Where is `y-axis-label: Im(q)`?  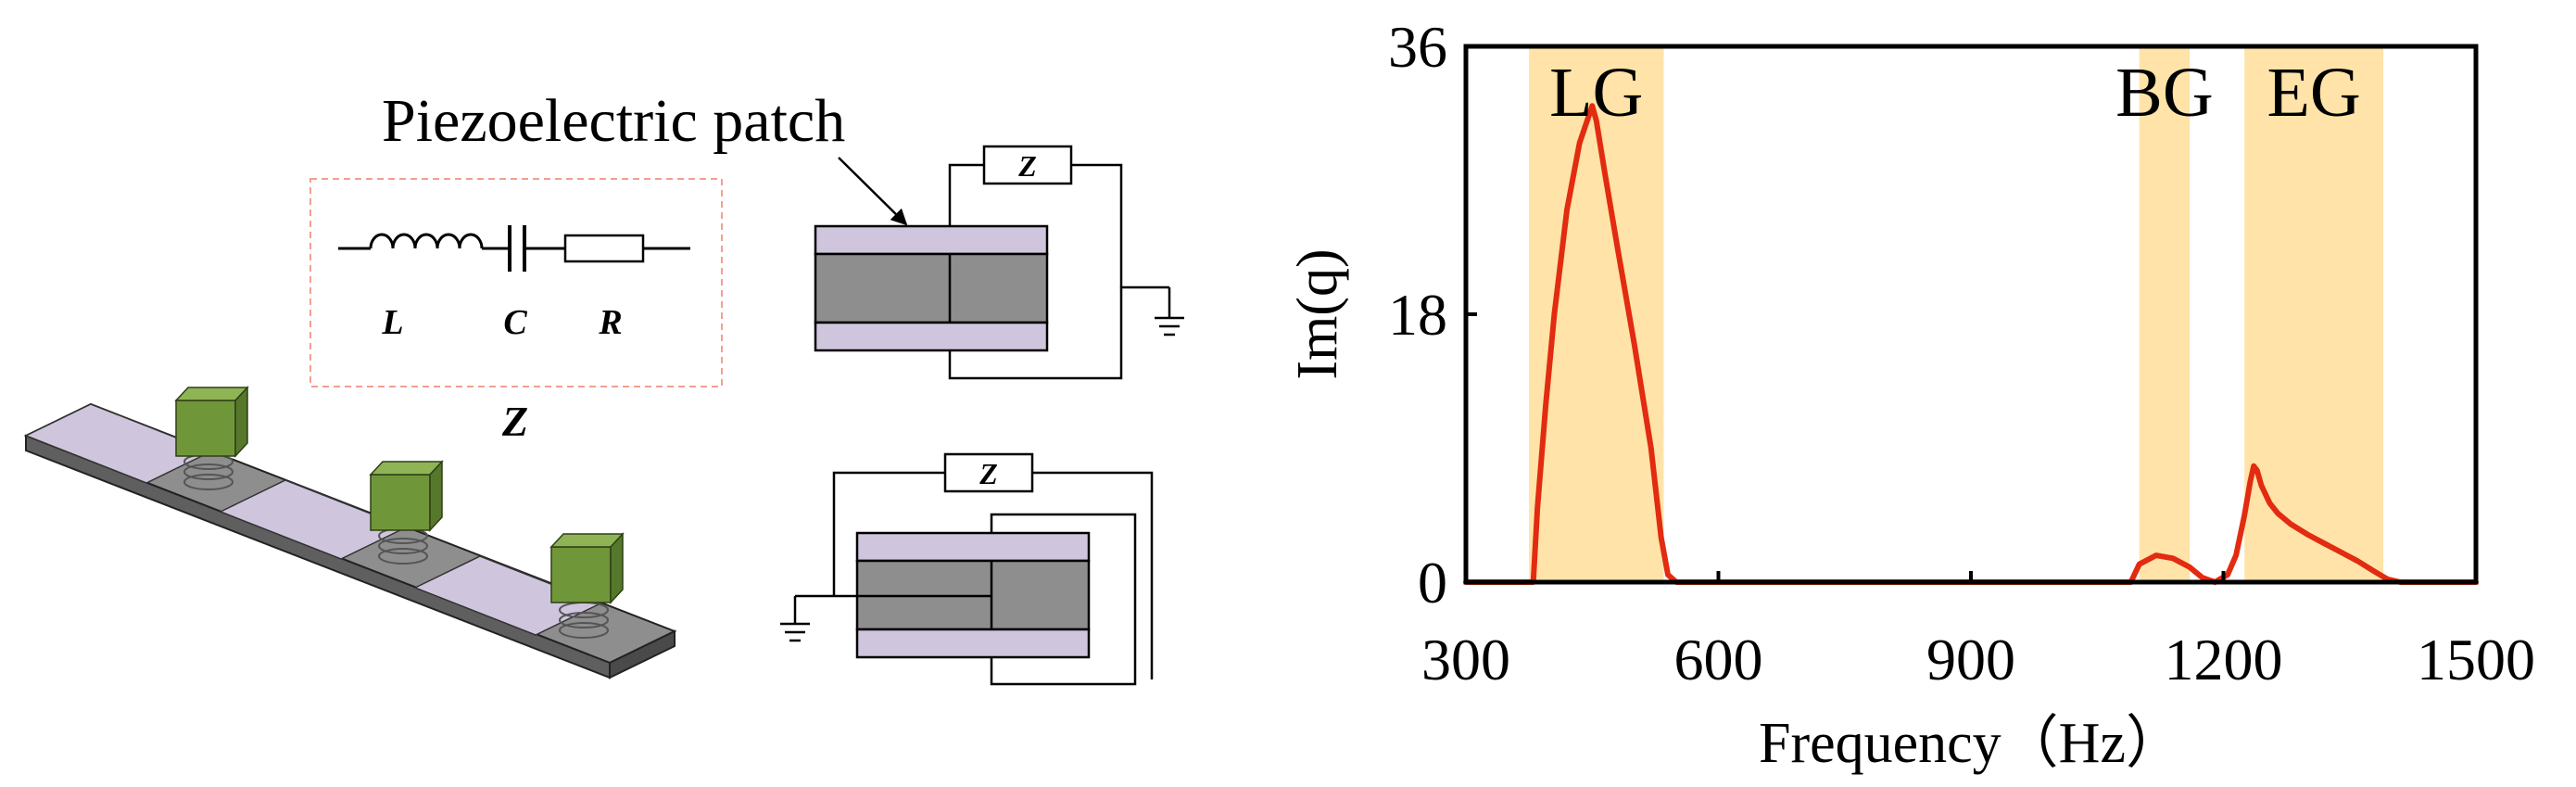 y-axis-label: Im(q) is located at coordinates (1318, 313).